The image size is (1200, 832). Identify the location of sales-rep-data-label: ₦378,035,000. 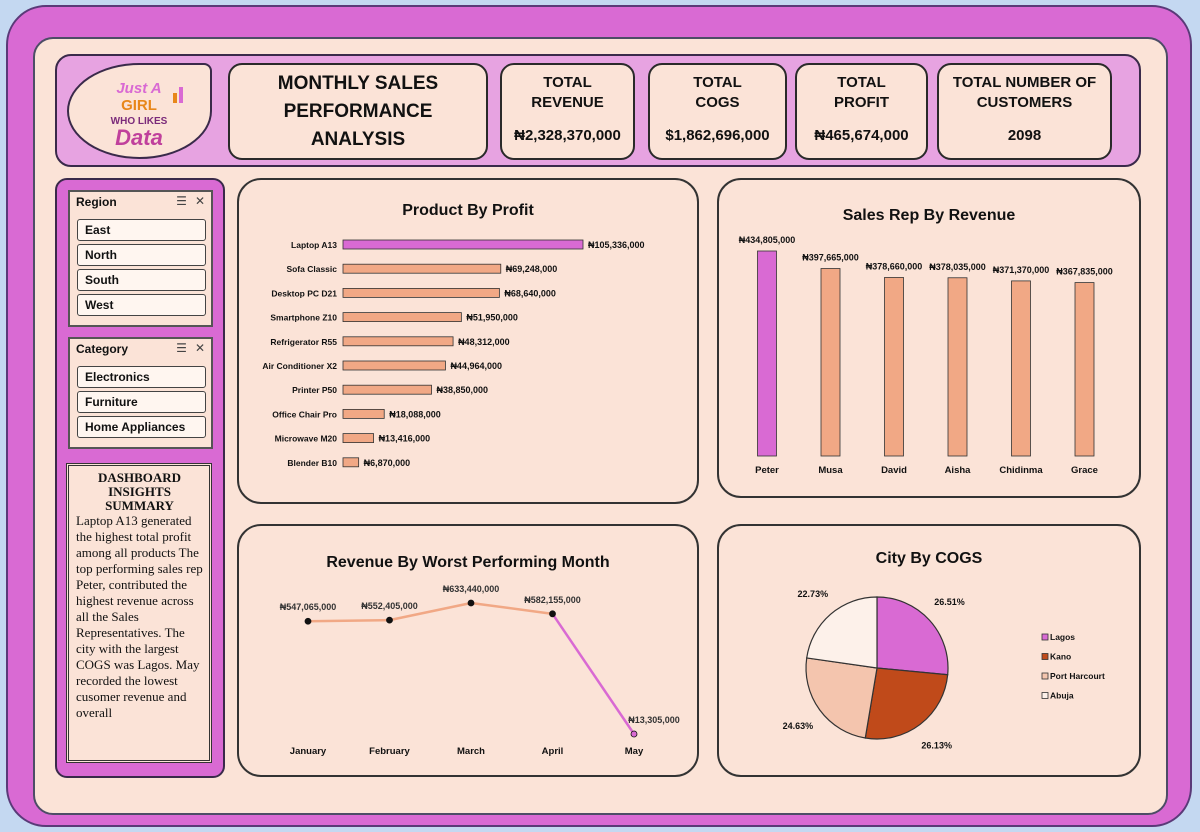
(957, 267).